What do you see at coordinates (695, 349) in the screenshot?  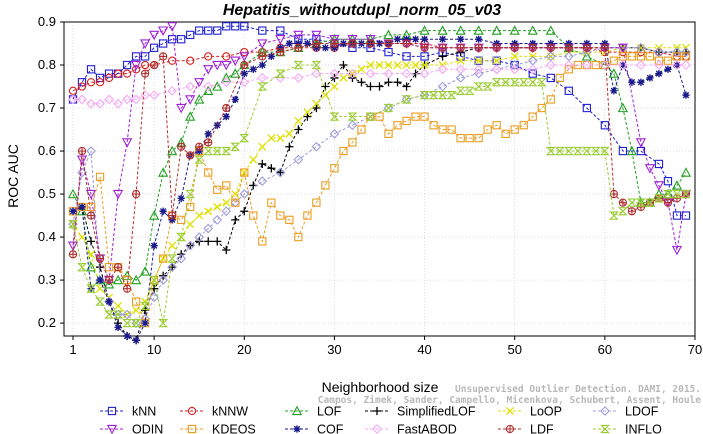 I see `x-tick-label: 70` at bounding box center [695, 349].